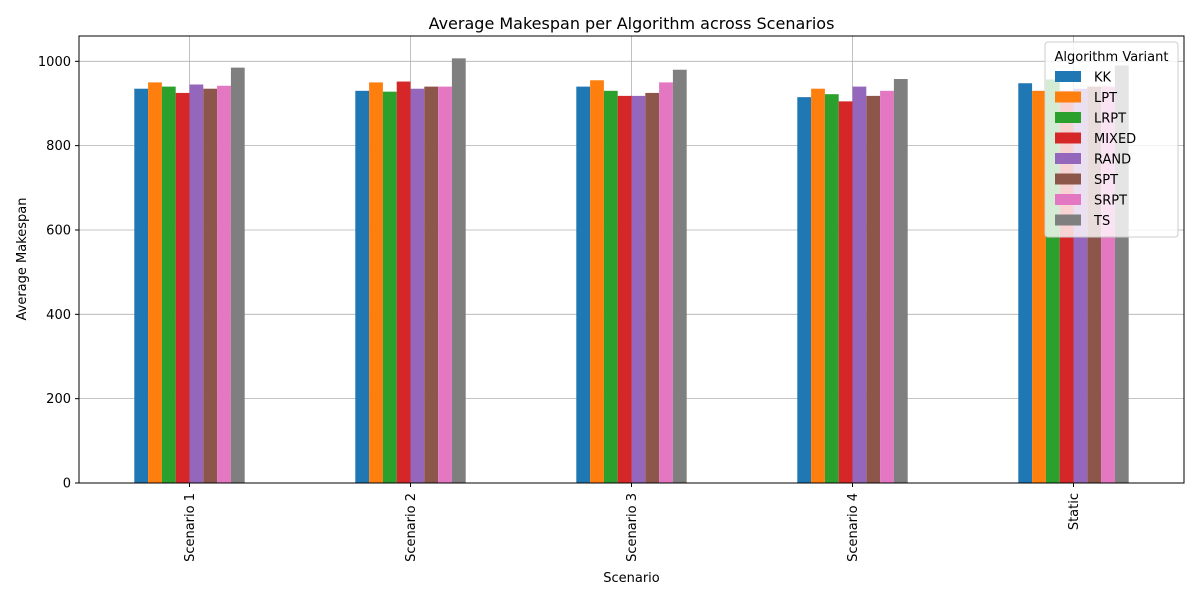 The image size is (1200, 600). I want to click on legend-label-mixed: MIXED, so click(1115, 139).